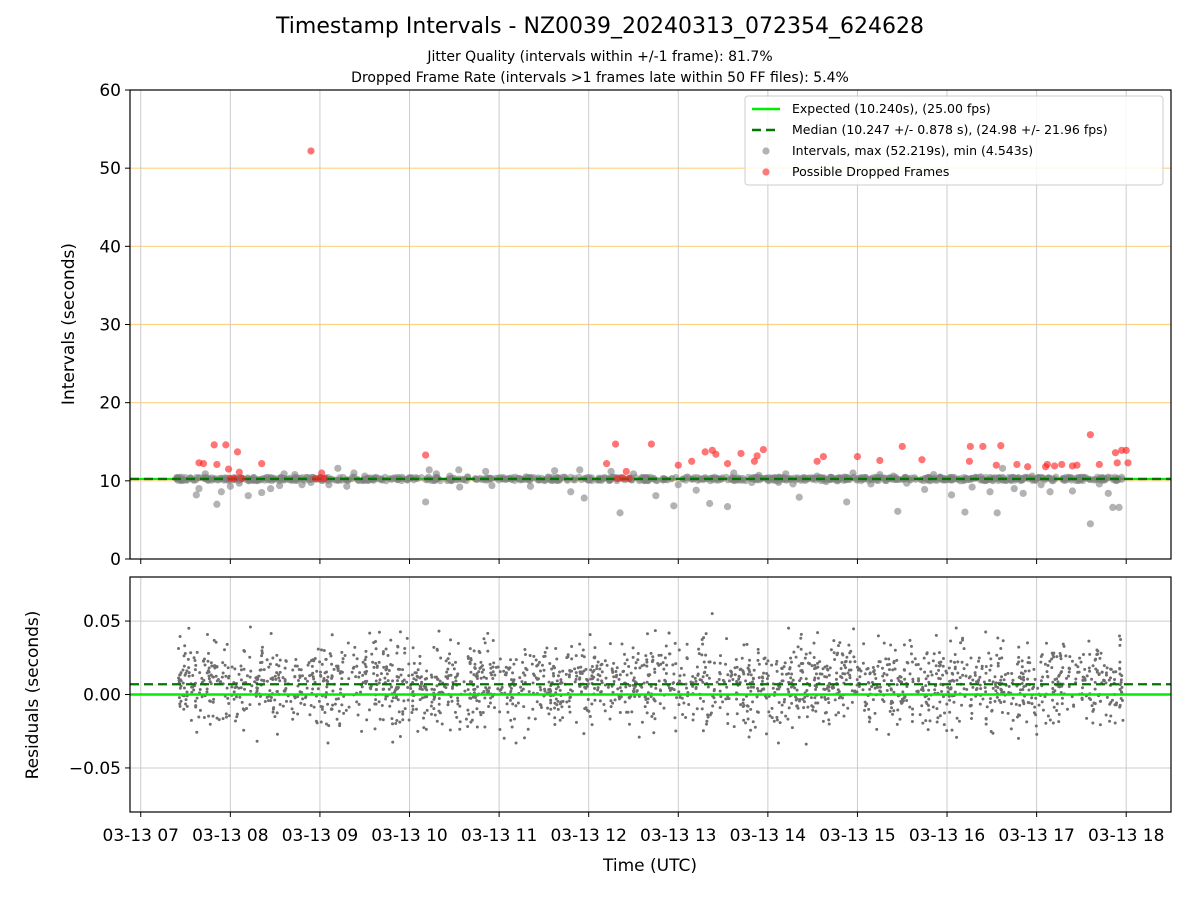  I want to click on legend-expected-label: Expected (10.240s), (25.00 fps), so click(891, 108).